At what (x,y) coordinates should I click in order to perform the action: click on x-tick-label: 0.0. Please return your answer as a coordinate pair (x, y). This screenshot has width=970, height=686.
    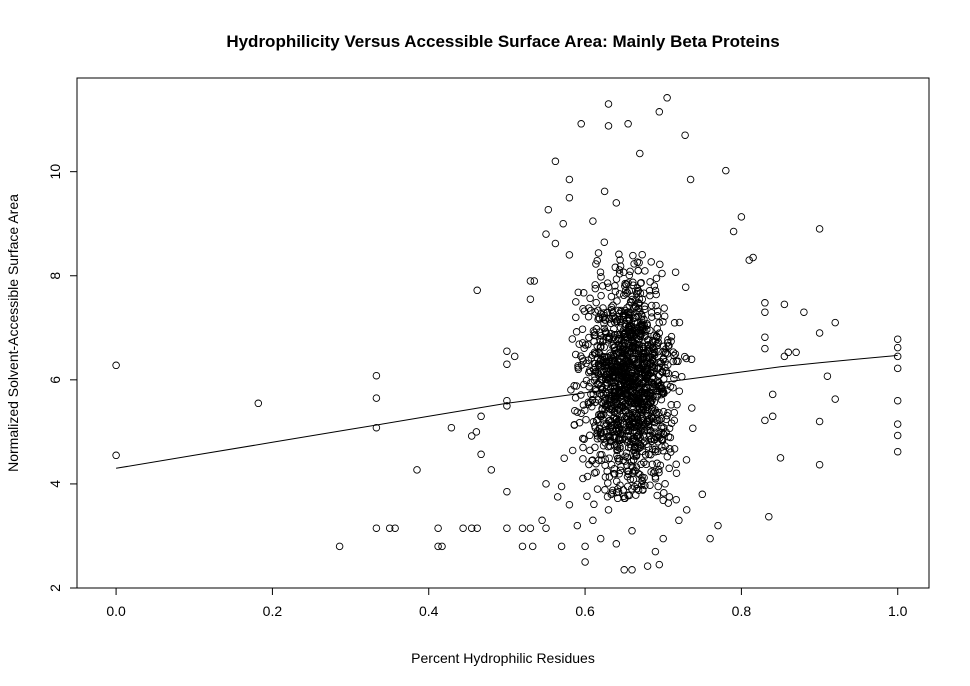
    Looking at the image, I should click on (116, 611).